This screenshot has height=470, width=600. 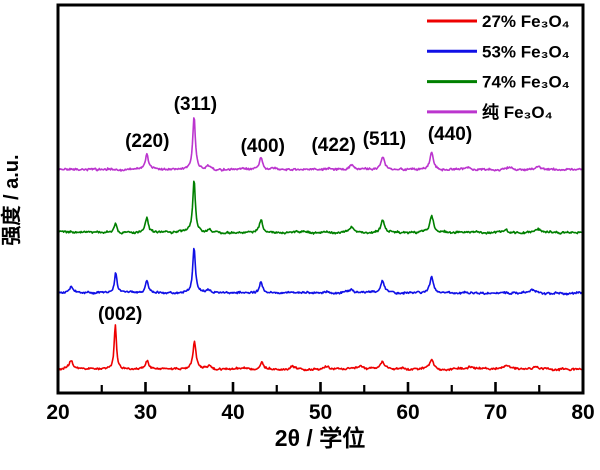 What do you see at coordinates (147, 141) in the screenshot?
I see `peak-label-220: (220)` at bounding box center [147, 141].